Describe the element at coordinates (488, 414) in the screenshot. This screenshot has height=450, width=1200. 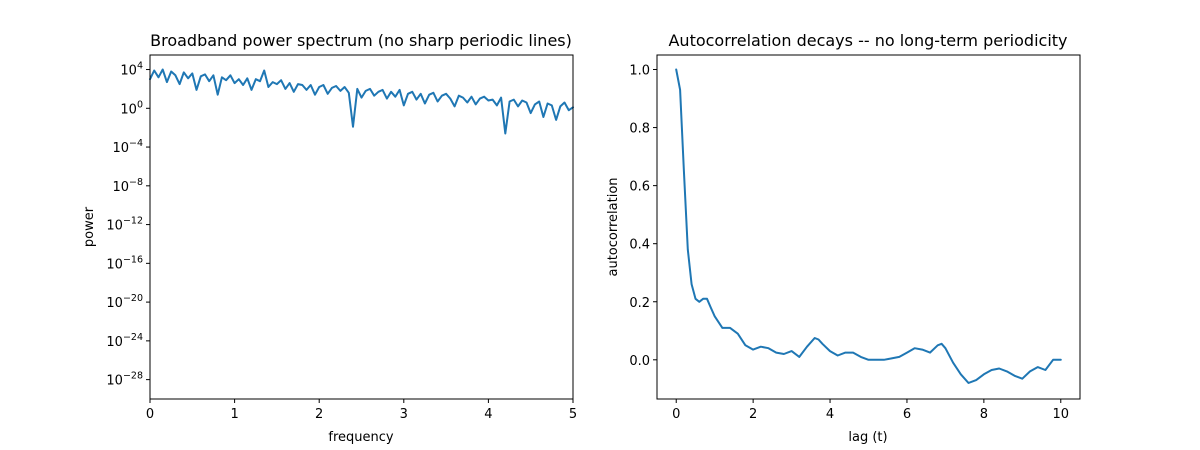
I see `spectrum-x-tick-label: 4` at that location.